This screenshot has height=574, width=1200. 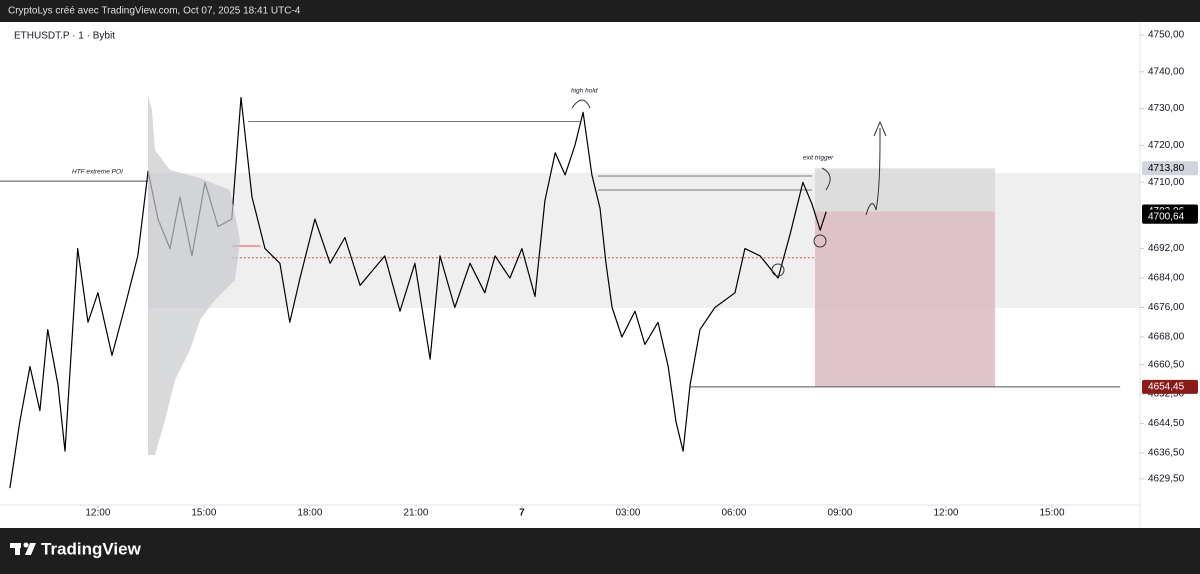 I want to click on annotation: HTF extreme POI, so click(x=97, y=172).